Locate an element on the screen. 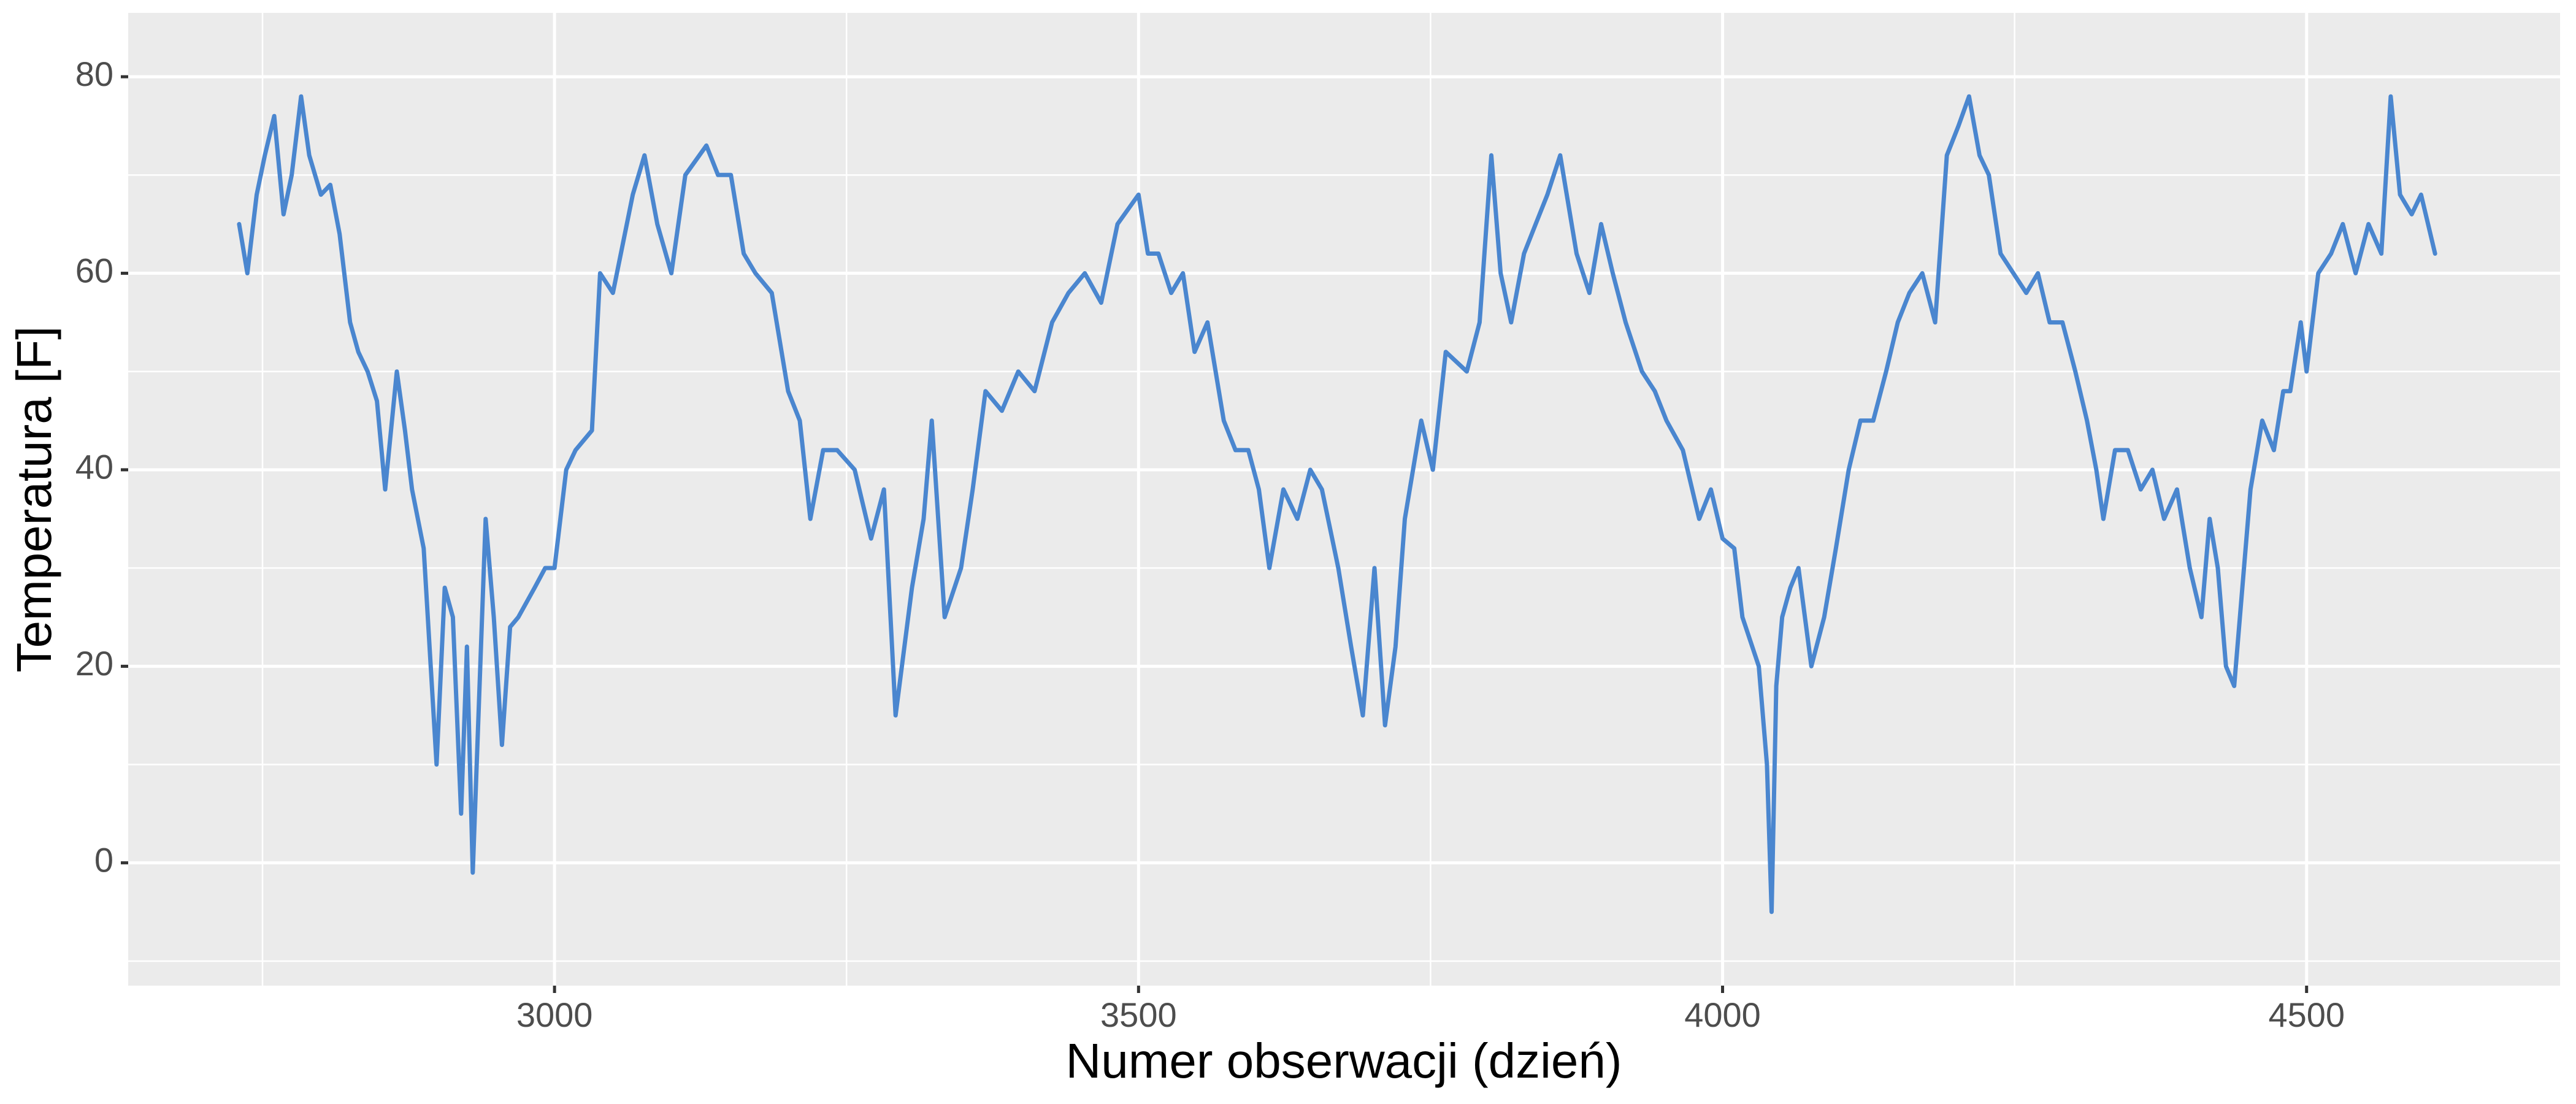 Image resolution: width=2576 pixels, height=1104 pixels. x-tick-label: 3000 is located at coordinates (554, 1014).